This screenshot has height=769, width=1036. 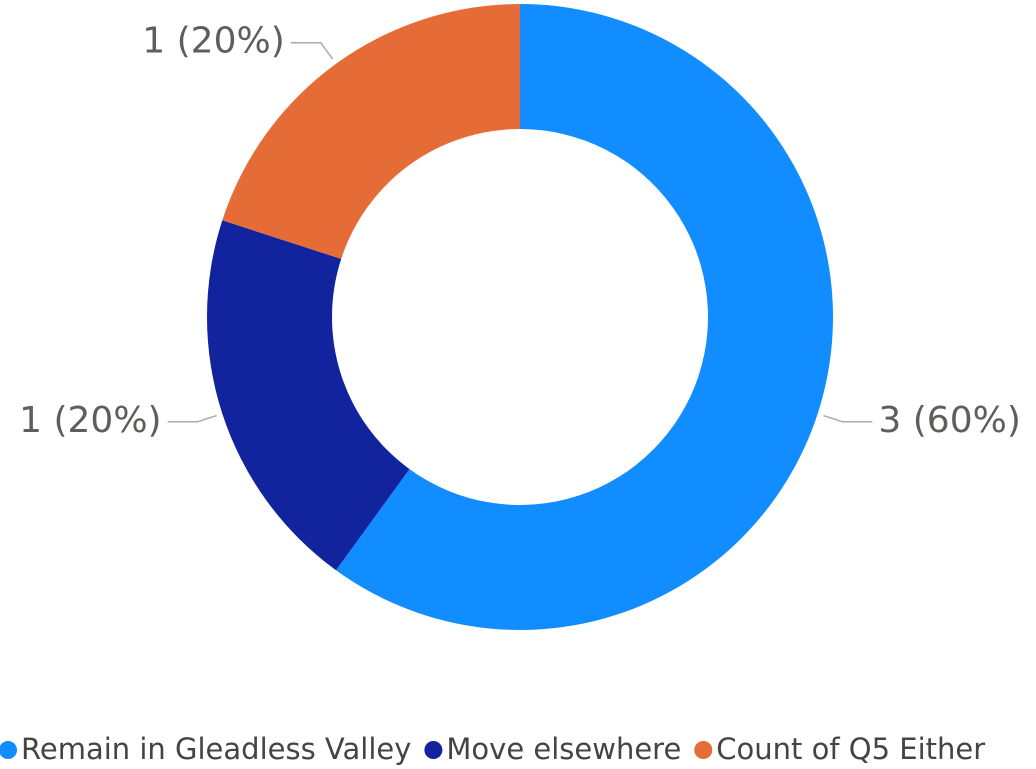 What do you see at coordinates (563, 749) in the screenshot?
I see `legend-label: Move elsewhere` at bounding box center [563, 749].